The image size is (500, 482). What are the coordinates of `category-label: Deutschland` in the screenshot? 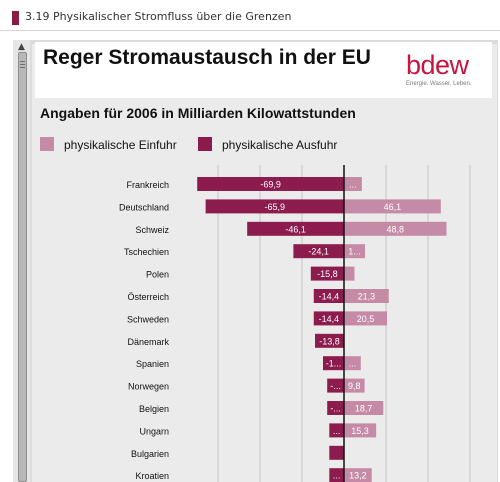 It's located at (144, 207).